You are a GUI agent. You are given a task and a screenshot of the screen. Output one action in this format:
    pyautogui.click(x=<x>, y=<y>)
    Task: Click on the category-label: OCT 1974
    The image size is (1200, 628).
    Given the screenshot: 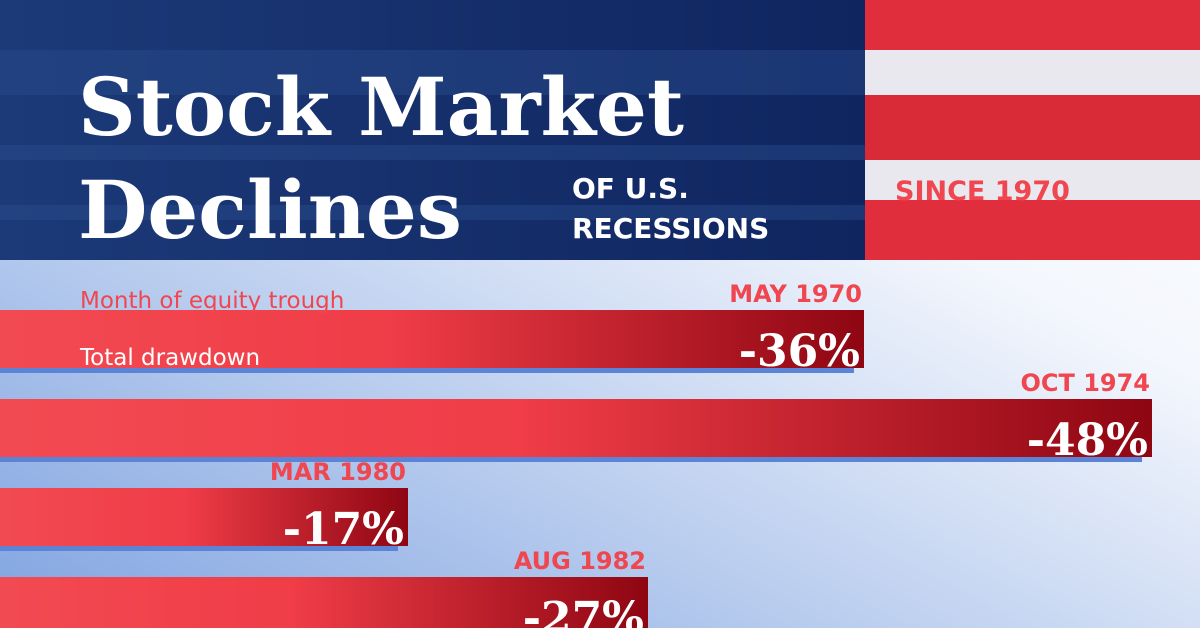 What is the action you would take?
    pyautogui.click(x=1085, y=383)
    